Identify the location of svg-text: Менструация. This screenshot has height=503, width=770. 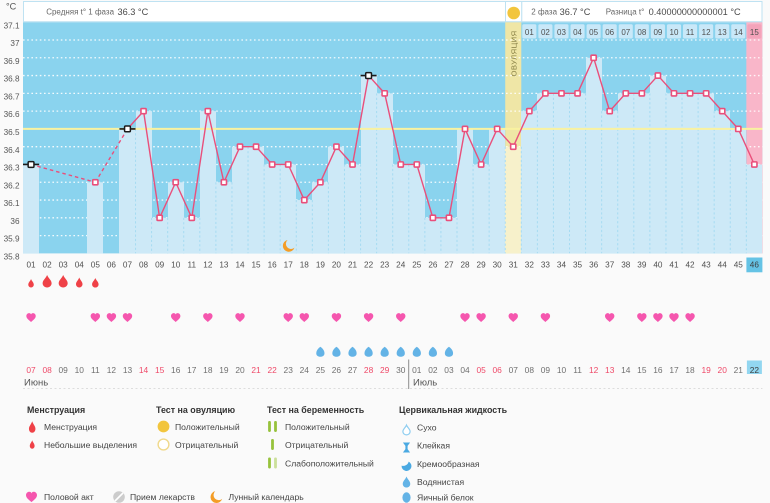
(70, 427).